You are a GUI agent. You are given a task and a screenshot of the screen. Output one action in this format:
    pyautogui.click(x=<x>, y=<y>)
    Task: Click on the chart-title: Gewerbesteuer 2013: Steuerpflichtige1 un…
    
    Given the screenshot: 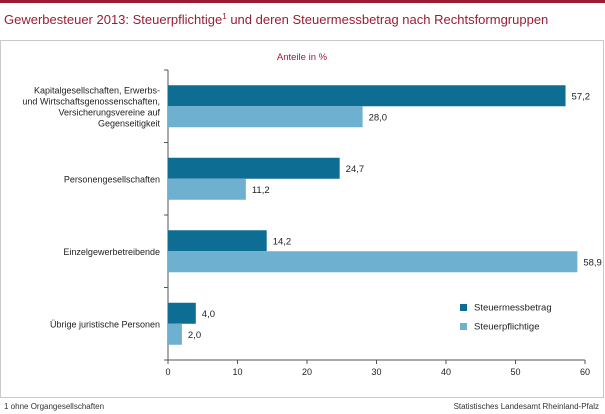 What is the action you would take?
    pyautogui.click(x=276, y=19)
    